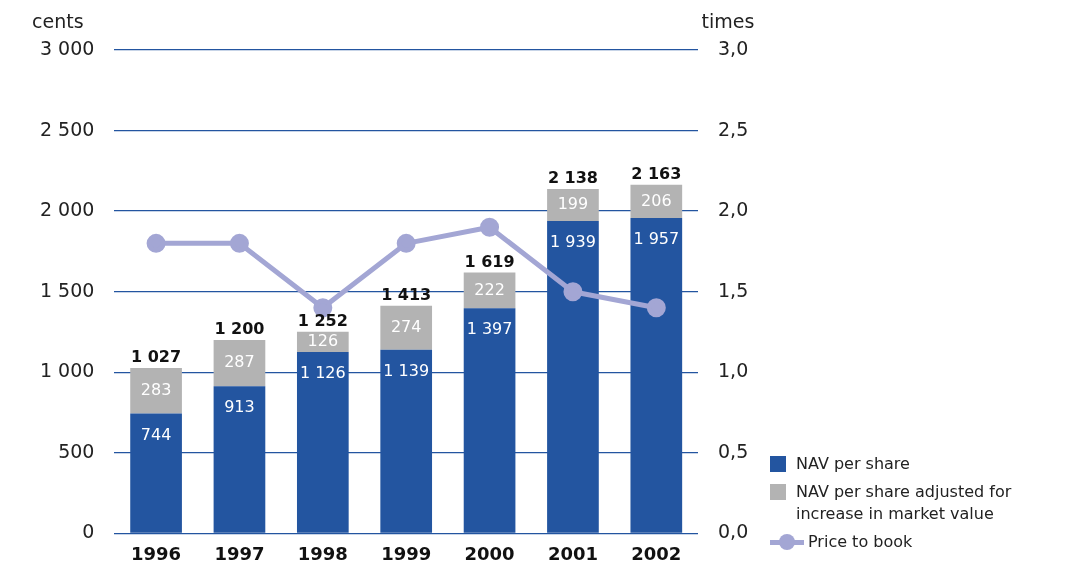 Image resolution: width=1068 pixels, height=573 pixels. What do you see at coordinates (323, 340) in the screenshot?
I see `data-label: 126` at bounding box center [323, 340].